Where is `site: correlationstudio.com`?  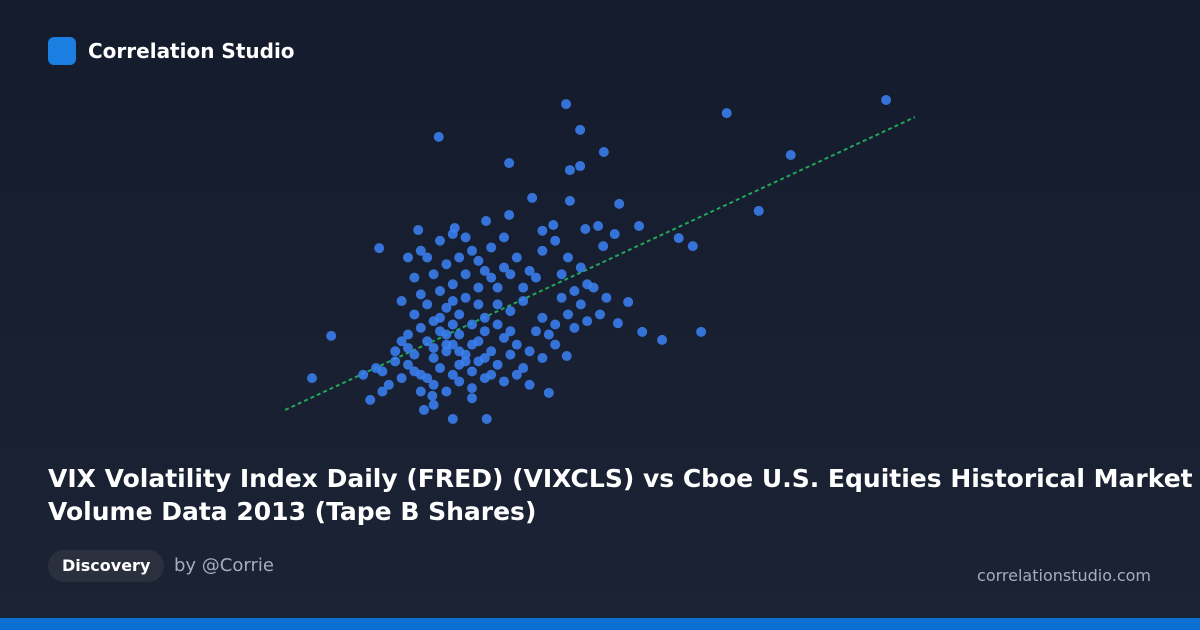
site: correlationstudio.com is located at coordinates (1064, 575).